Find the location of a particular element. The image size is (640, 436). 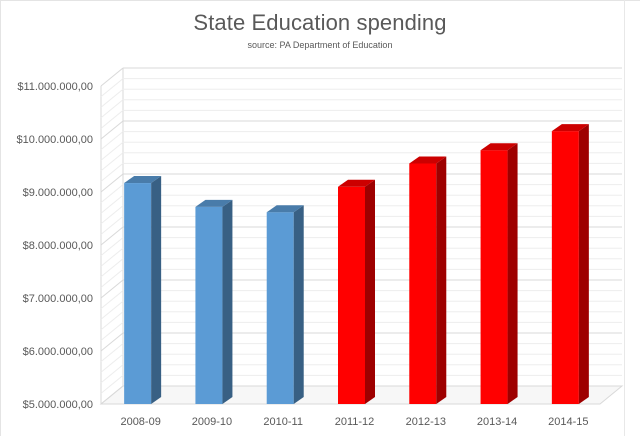

chart-border-left is located at coordinates (0, 218).